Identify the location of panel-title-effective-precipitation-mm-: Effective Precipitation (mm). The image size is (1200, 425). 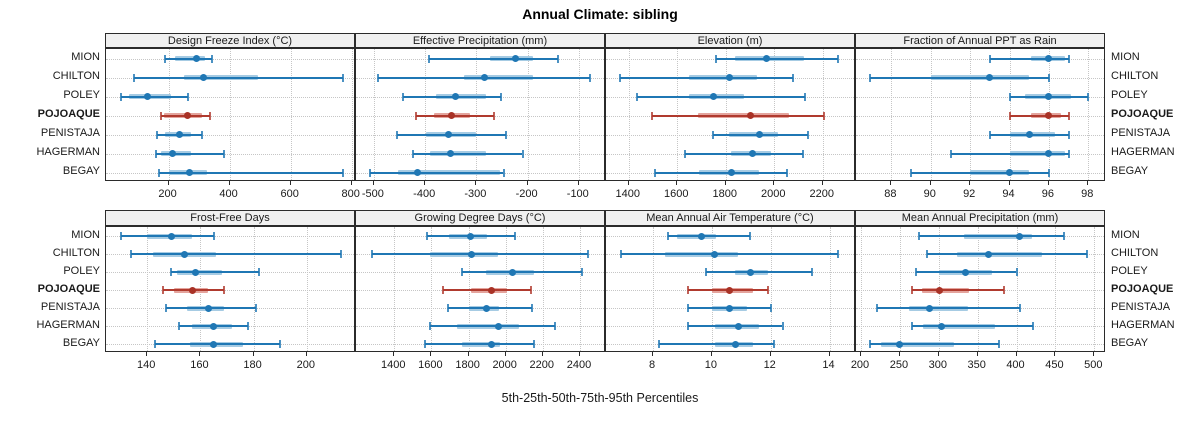
(480, 40).